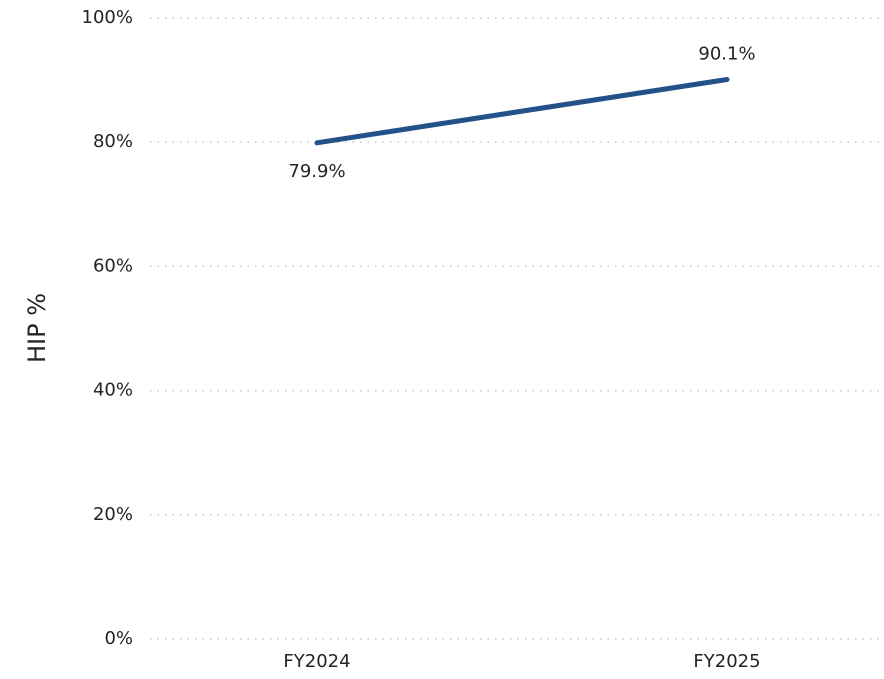  What do you see at coordinates (37, 328) in the screenshot?
I see `y-axis-title: HIP %` at bounding box center [37, 328].